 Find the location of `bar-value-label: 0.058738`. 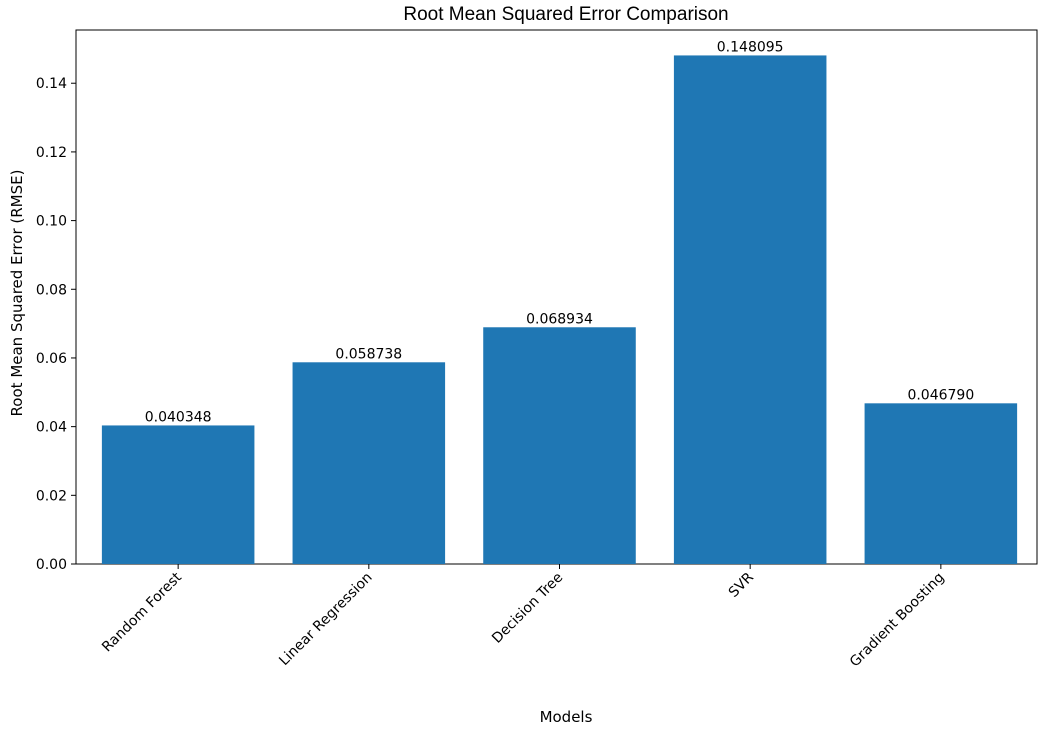

bar-value-label: 0.058738 is located at coordinates (368, 354).